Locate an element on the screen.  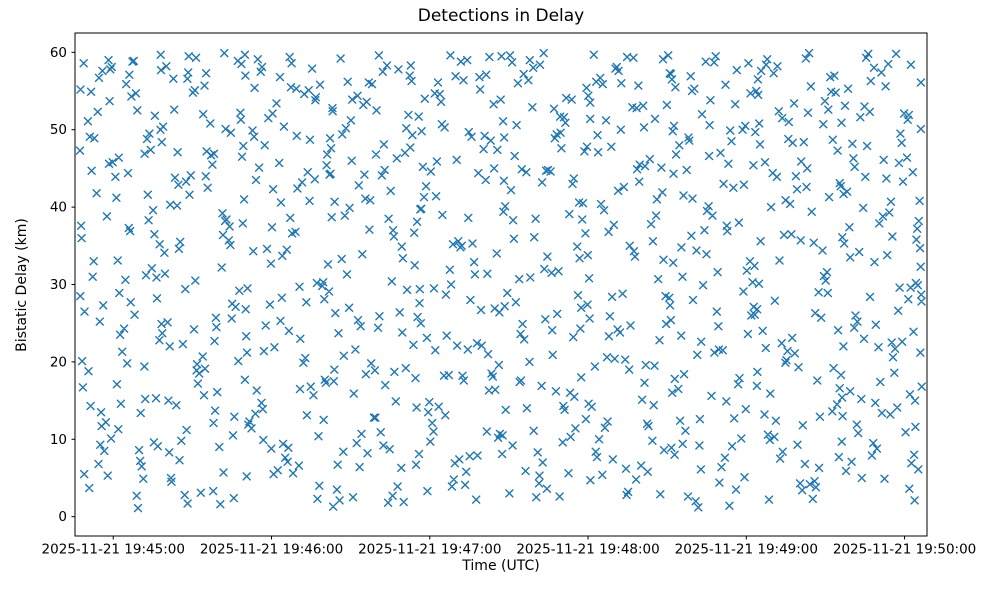
y-axis-ticks: 0 10 20 30 40 50 60 is located at coordinates (62, 285).